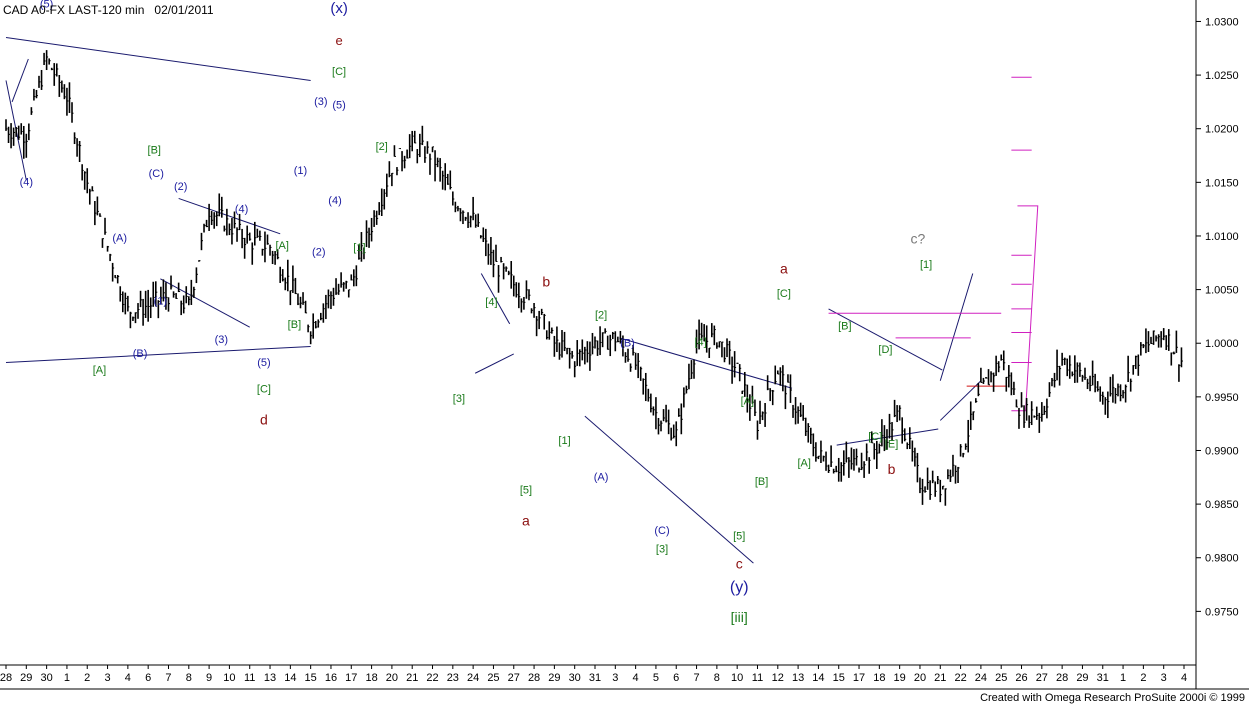  What do you see at coordinates (320, 102) in the screenshot?
I see `wave-label: (3)` at bounding box center [320, 102].